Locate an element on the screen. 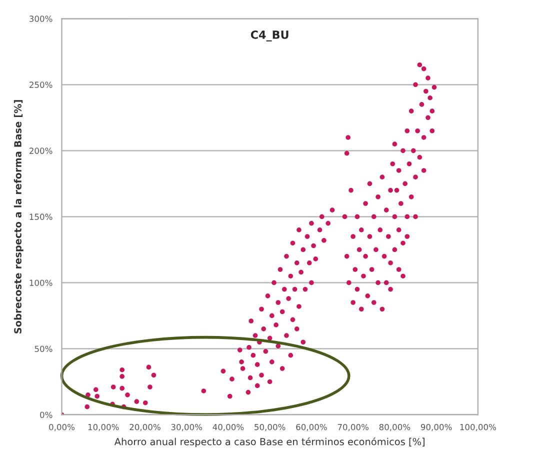 This screenshot has width=537, height=466. x-tick-label: 50,00% is located at coordinates (270, 428).